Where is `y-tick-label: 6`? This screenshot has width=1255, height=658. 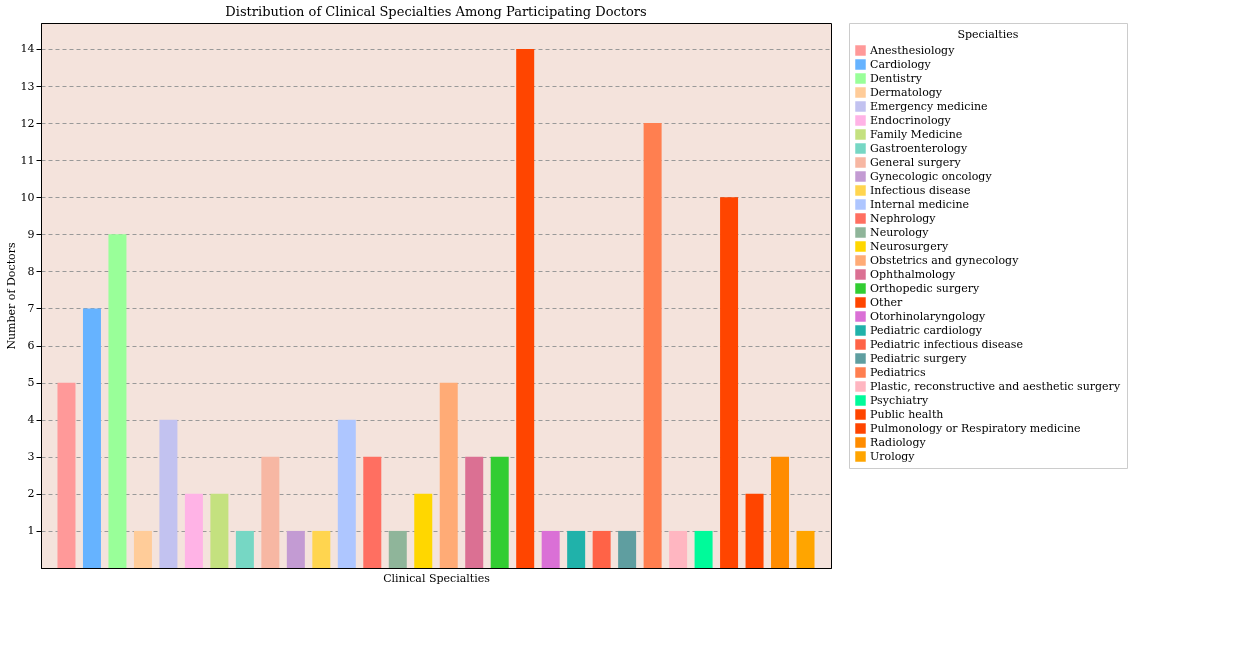
y-tick-label: 6 is located at coordinates (31, 346).